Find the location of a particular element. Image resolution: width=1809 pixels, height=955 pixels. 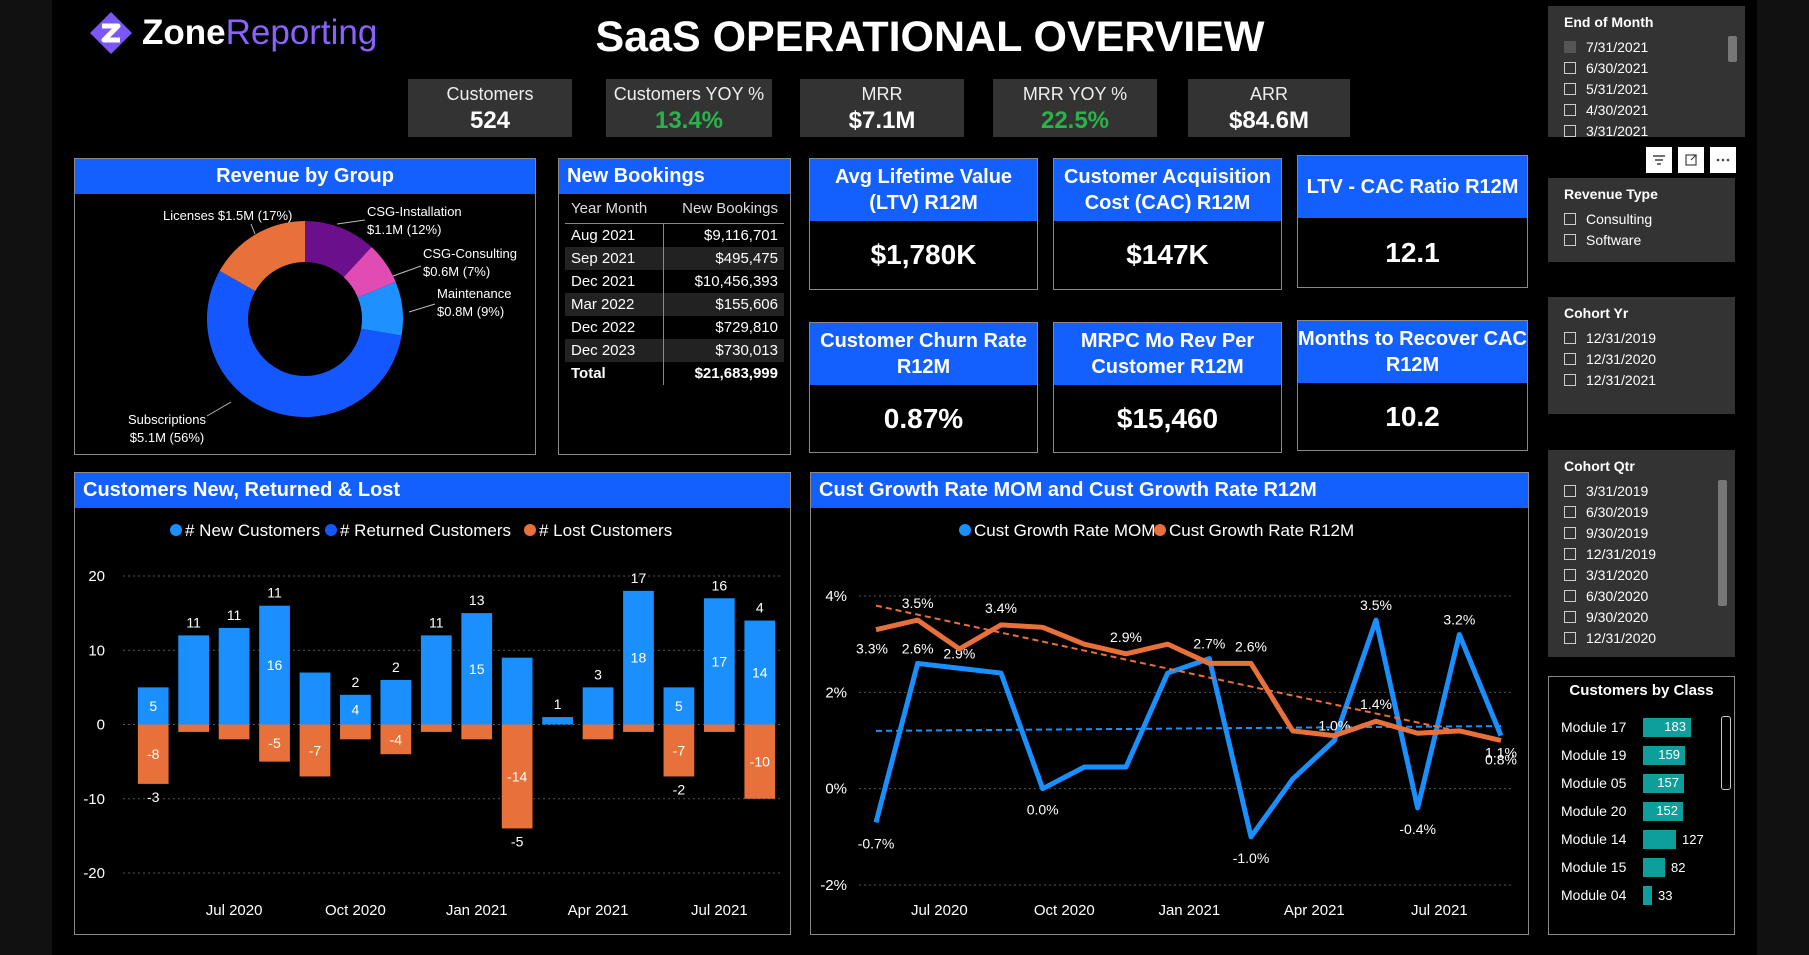

legend-item: # Lost Customers is located at coordinates (598, 530).